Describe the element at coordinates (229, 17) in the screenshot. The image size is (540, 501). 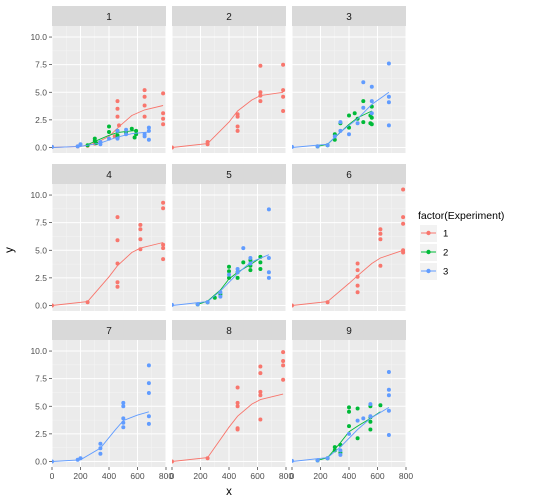
I see `facet-strip-label: 2` at that location.